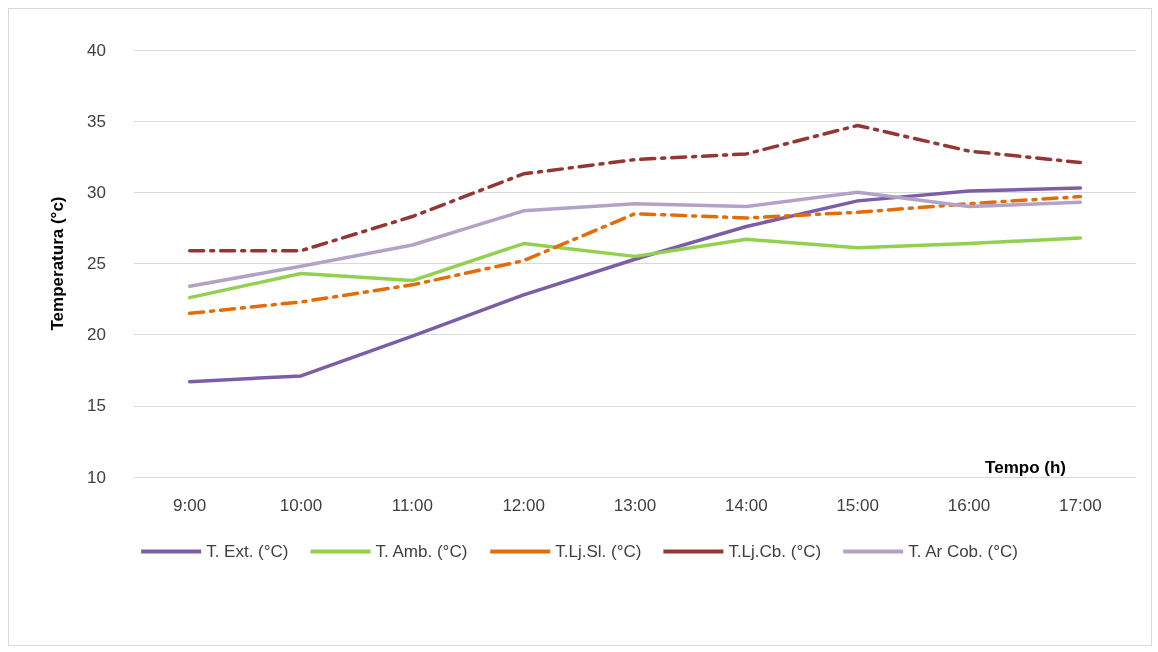  What do you see at coordinates (96, 477) in the screenshot?
I see `y-tick-label: 10` at bounding box center [96, 477].